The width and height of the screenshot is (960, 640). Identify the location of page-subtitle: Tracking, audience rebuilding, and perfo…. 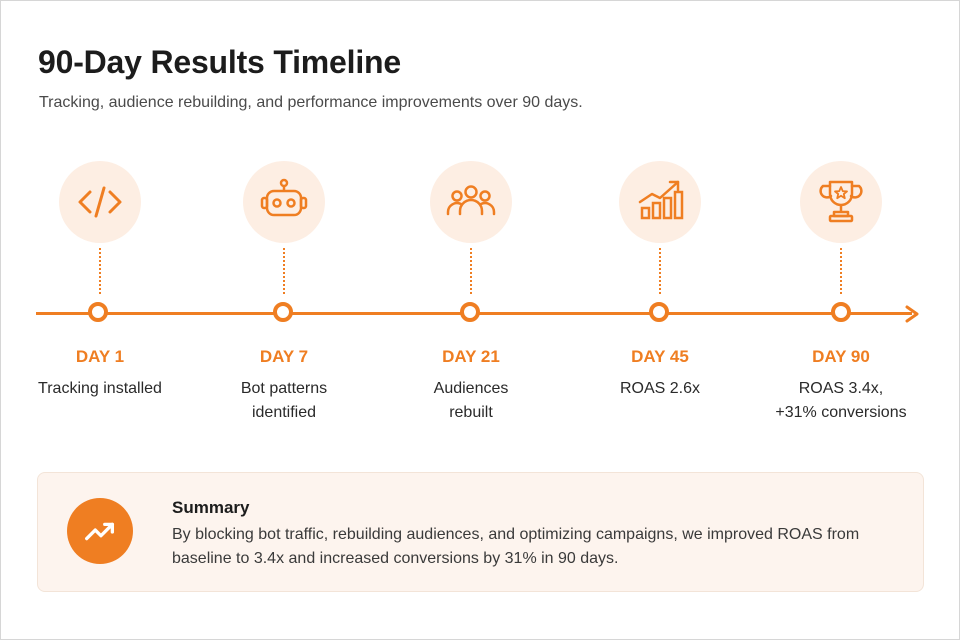
(311, 102).